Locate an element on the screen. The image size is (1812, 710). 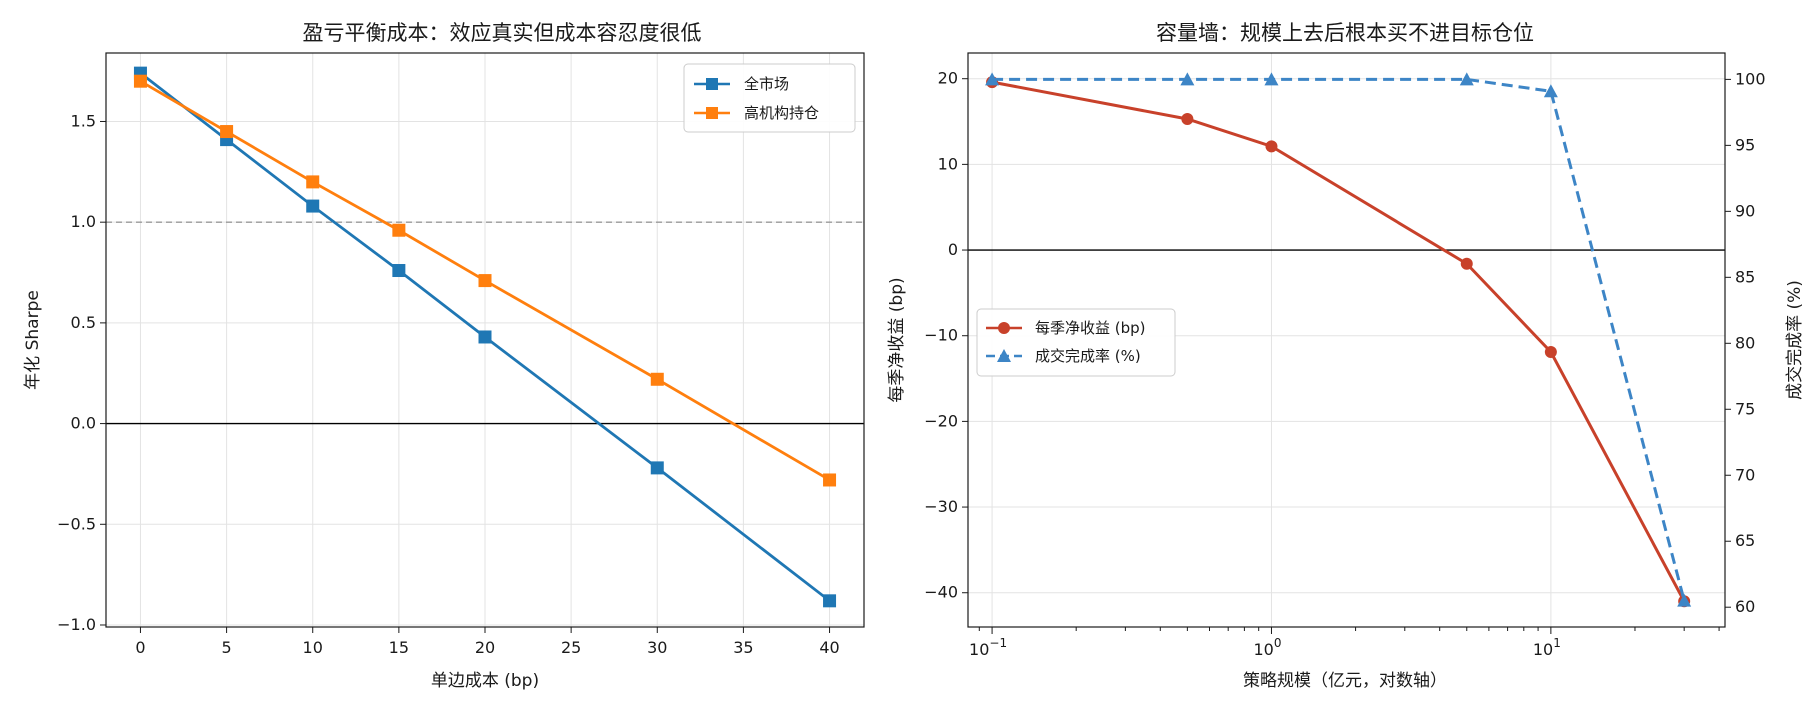
chart2-left-y-tick-label: −40 is located at coordinates (941, 592).